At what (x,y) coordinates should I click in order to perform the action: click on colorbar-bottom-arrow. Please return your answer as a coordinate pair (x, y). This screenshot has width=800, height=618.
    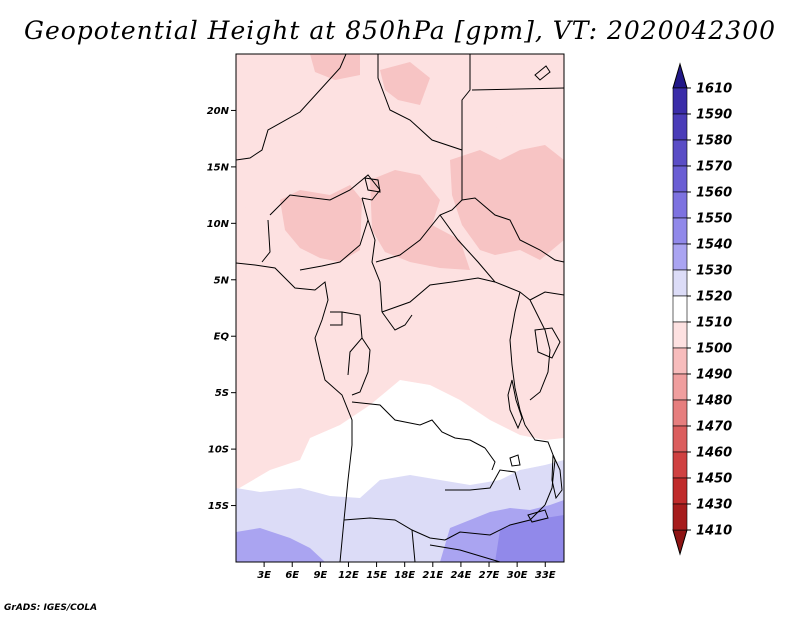
    Looking at the image, I should click on (680, 542).